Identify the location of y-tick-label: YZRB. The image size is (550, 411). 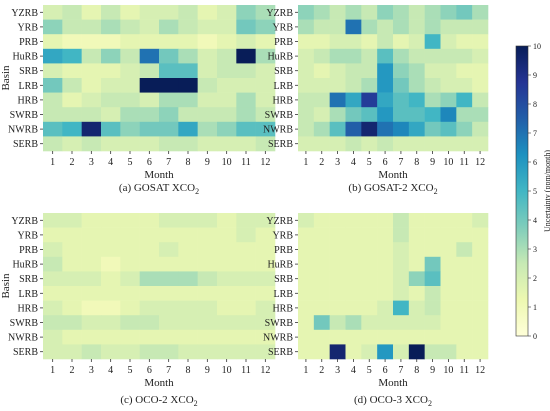
(279, 13).